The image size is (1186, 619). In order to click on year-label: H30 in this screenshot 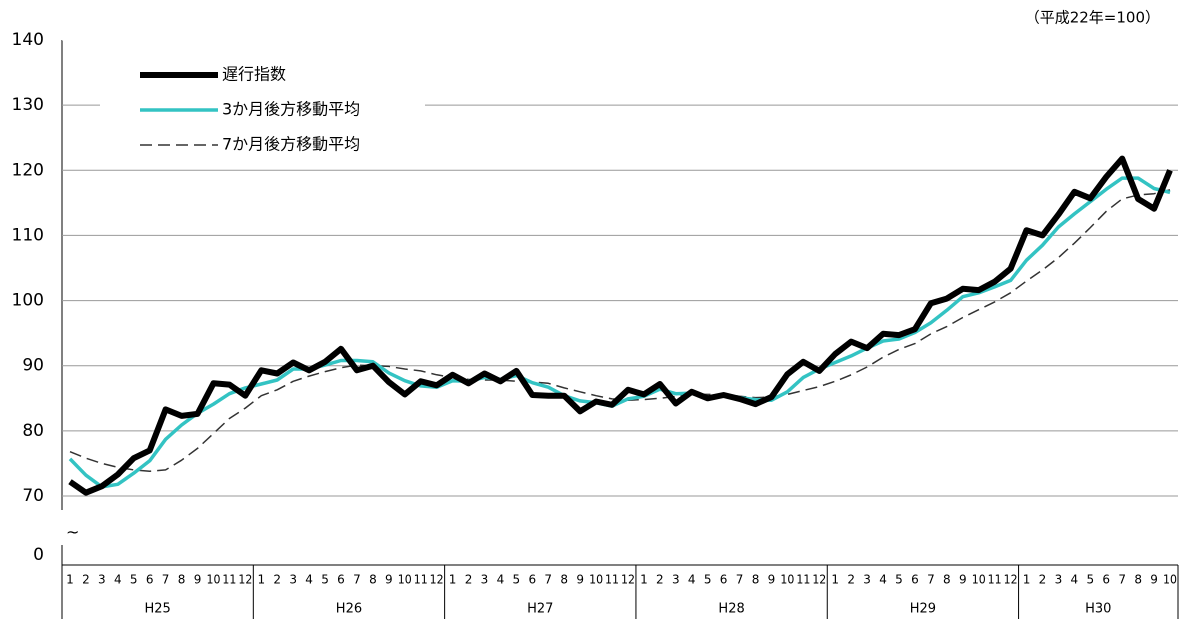, I will do `click(1098, 609)`.